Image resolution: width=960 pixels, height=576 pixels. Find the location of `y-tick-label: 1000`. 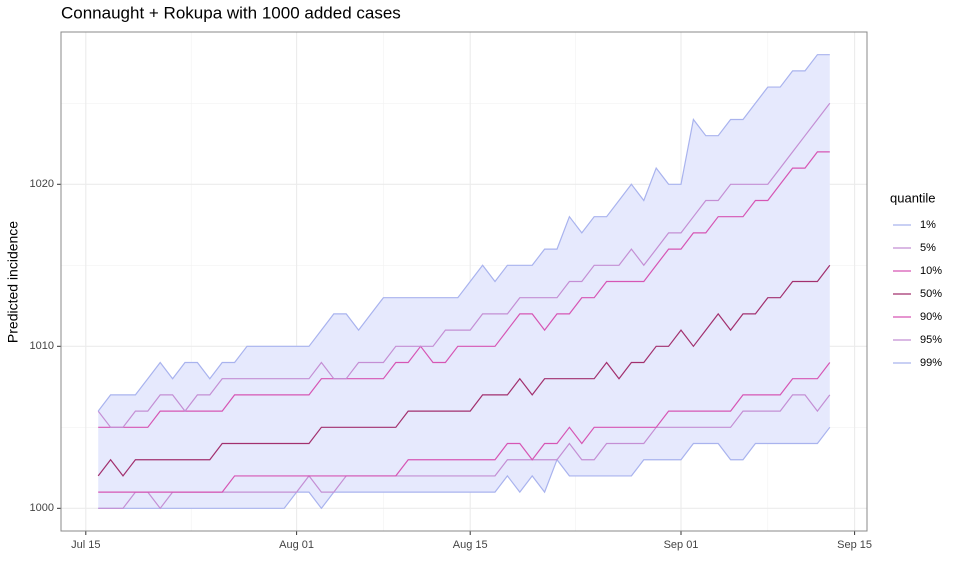

y-tick-label: 1000 is located at coordinates (42, 508).